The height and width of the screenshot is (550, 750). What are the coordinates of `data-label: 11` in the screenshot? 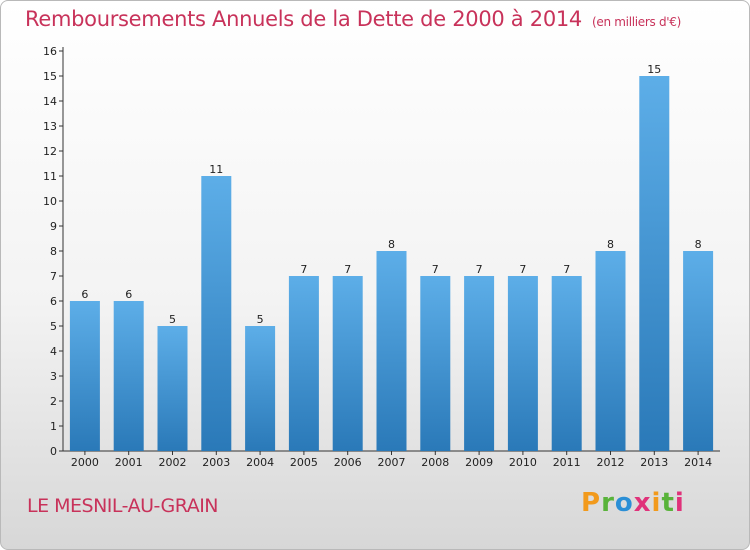 It's located at (216, 169).